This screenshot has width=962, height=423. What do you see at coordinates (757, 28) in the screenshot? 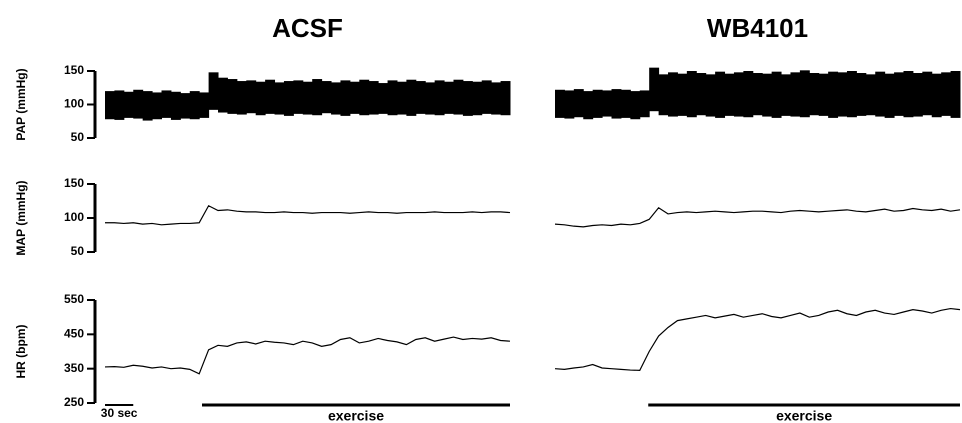
I see `column-title: WB4101` at bounding box center [757, 28].